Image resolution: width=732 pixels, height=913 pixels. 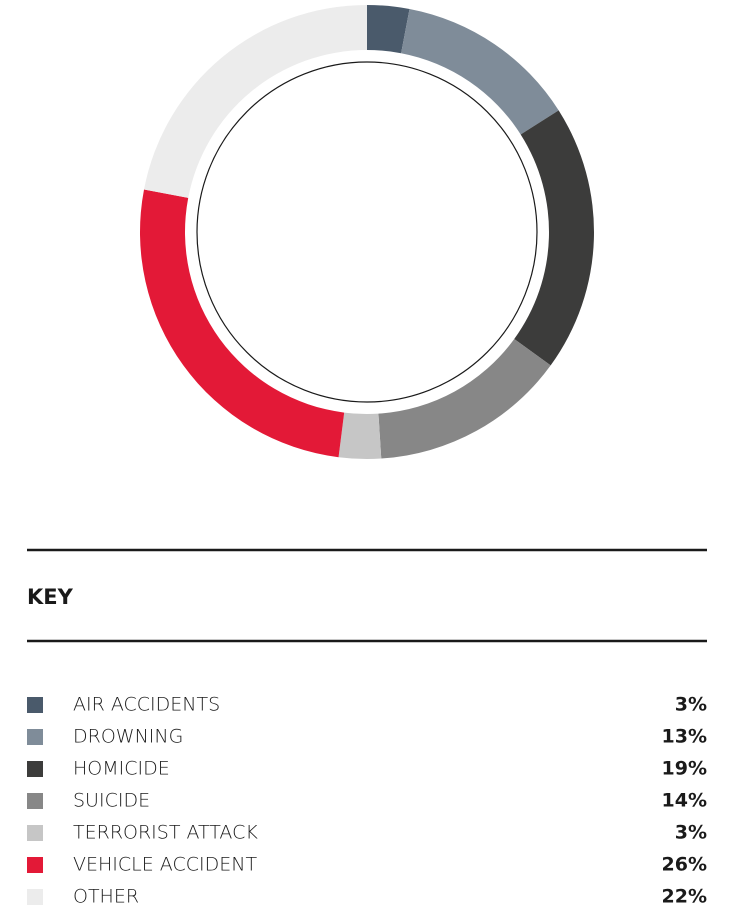 I want to click on legend-value: 19%, so click(x=684, y=769).